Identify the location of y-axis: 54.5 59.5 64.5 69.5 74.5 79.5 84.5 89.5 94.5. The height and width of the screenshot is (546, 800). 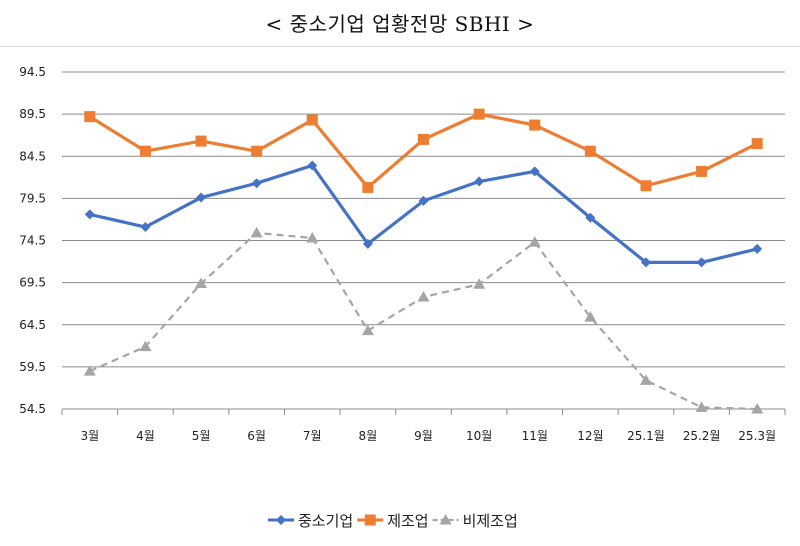
(32, 240).